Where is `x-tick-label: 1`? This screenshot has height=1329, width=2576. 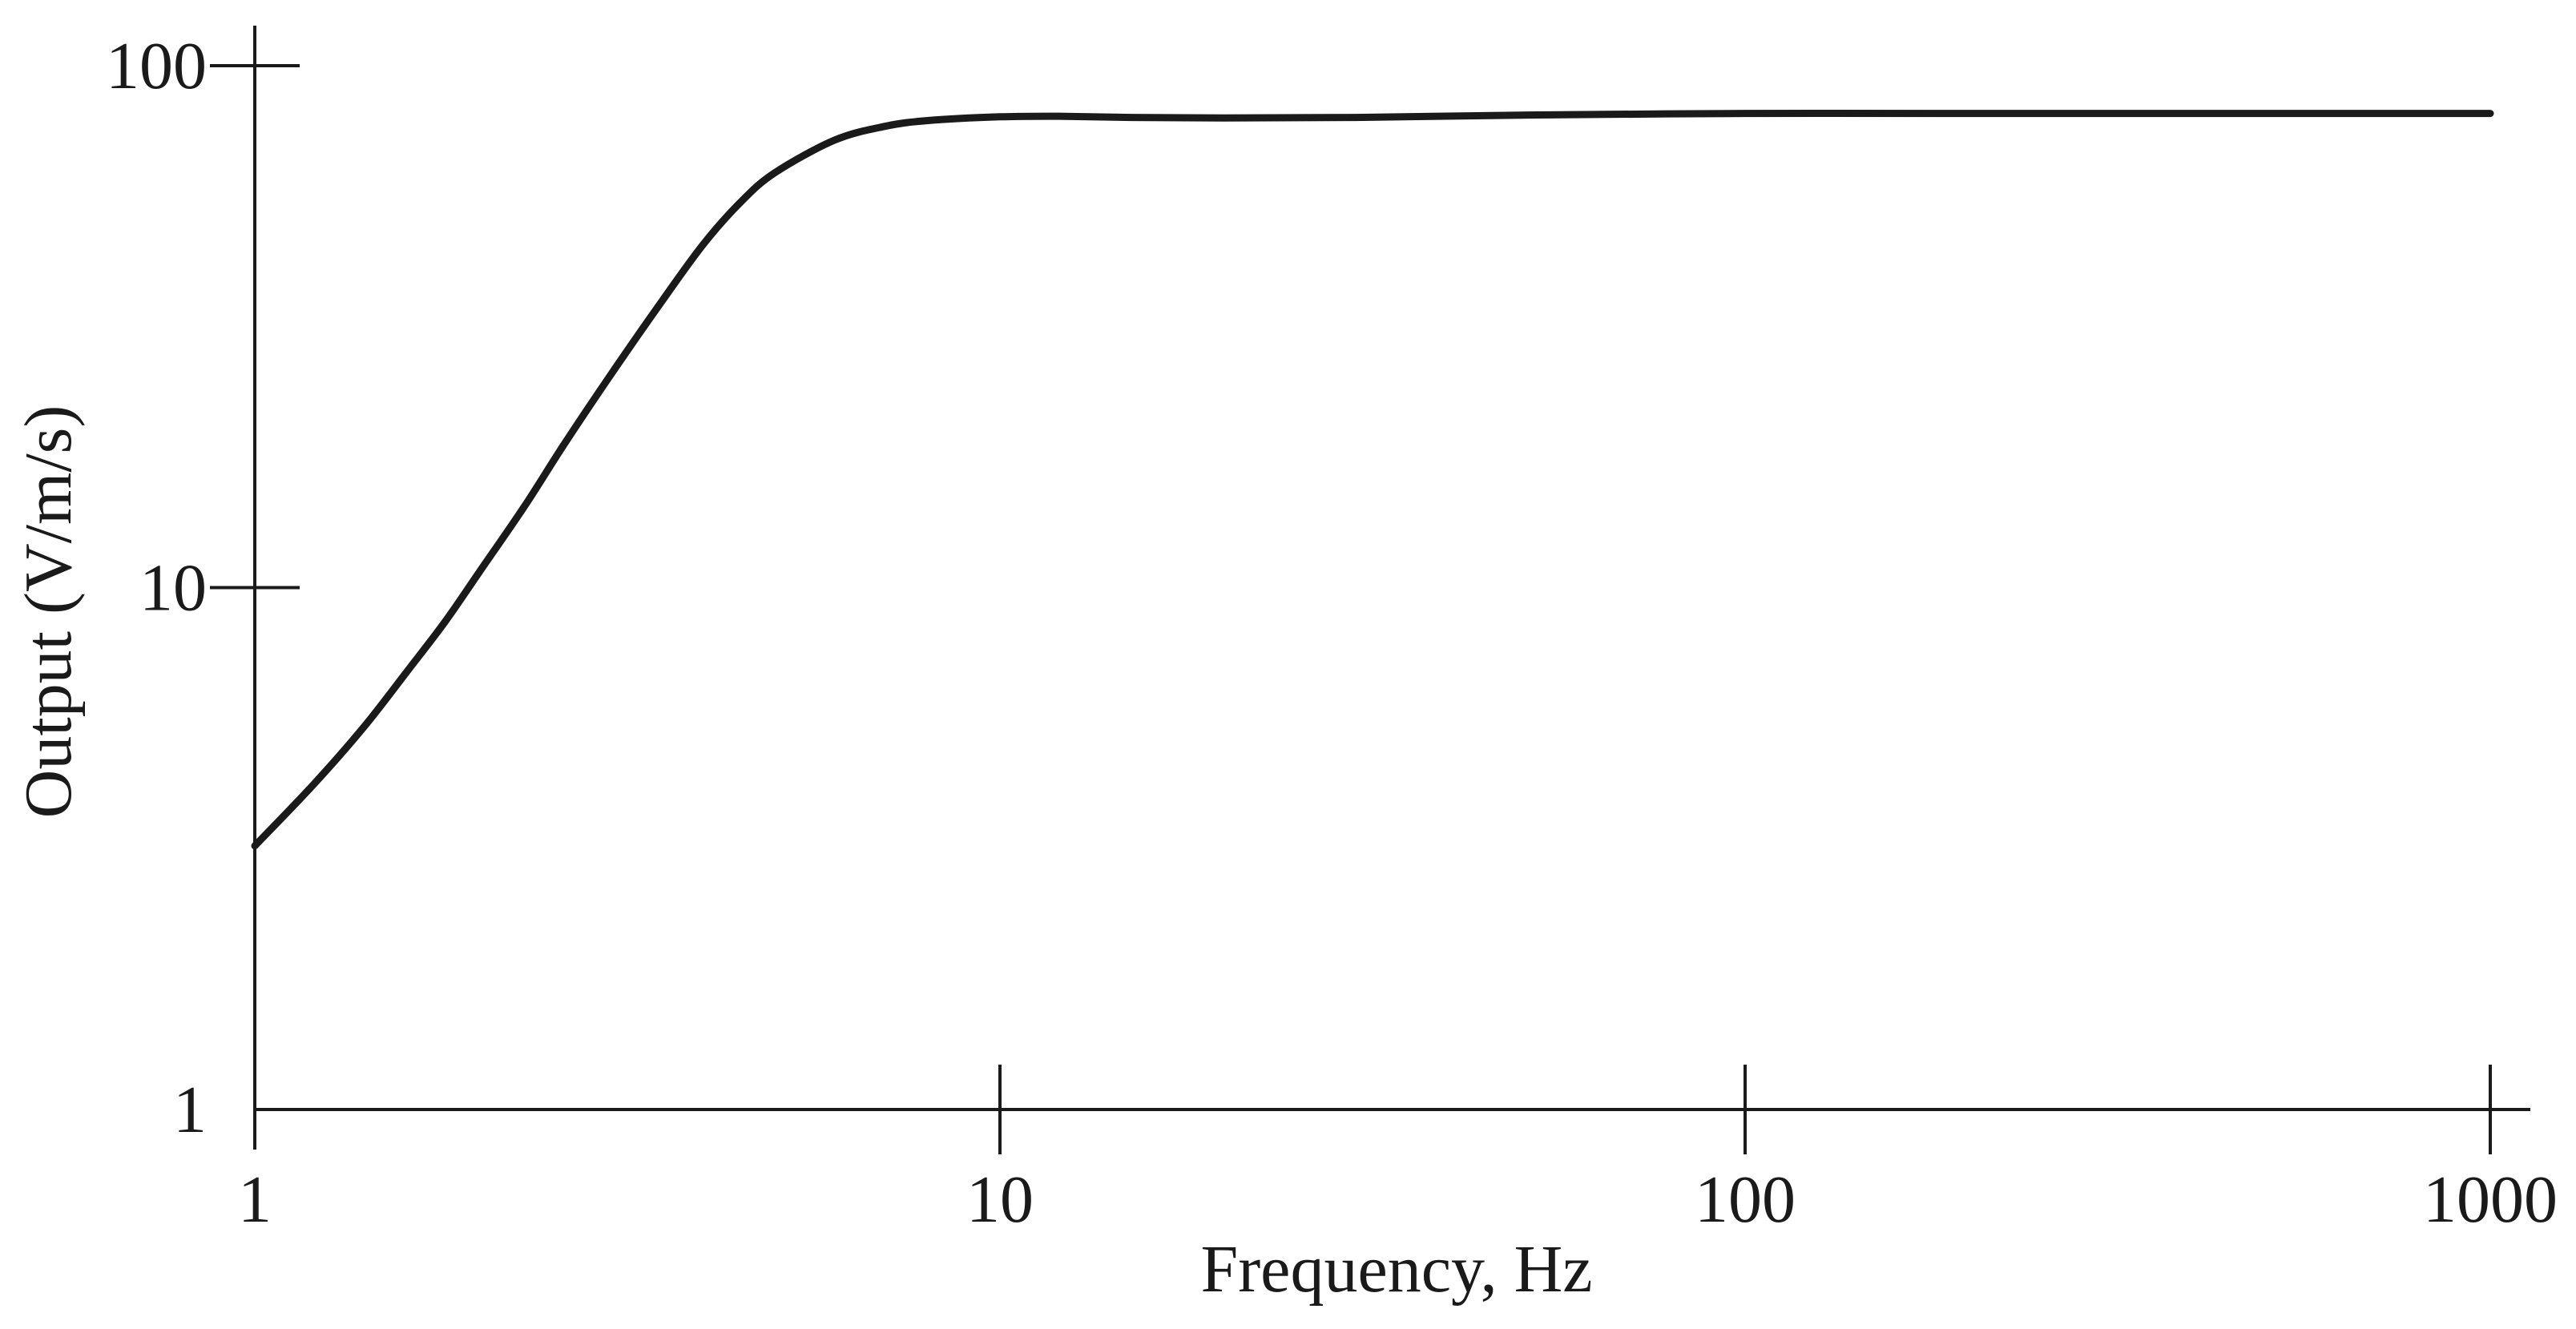 x-tick-label: 1 is located at coordinates (255, 1199).